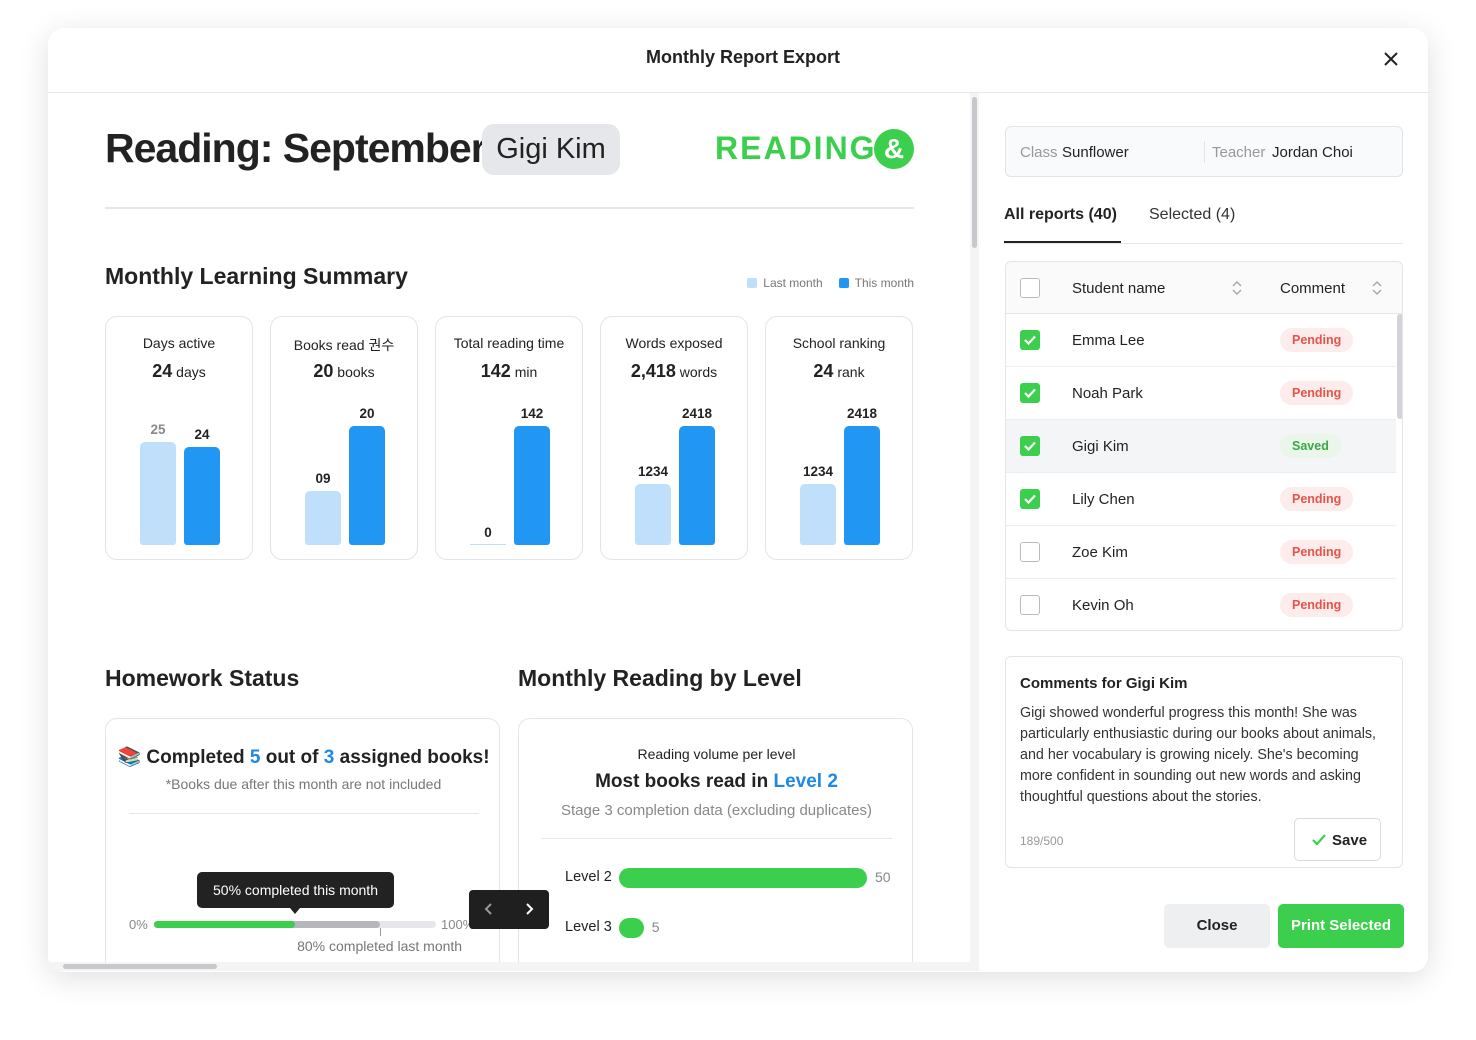  I want to click on assigned: 3, so click(329, 757).